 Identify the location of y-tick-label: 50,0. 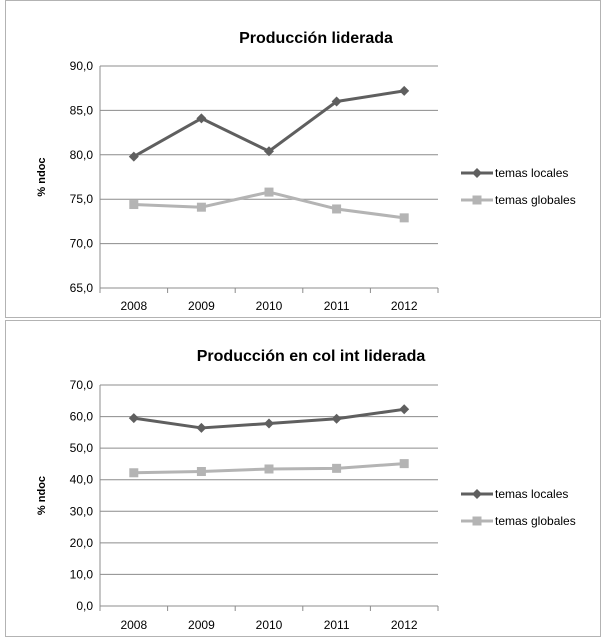
(82, 448).